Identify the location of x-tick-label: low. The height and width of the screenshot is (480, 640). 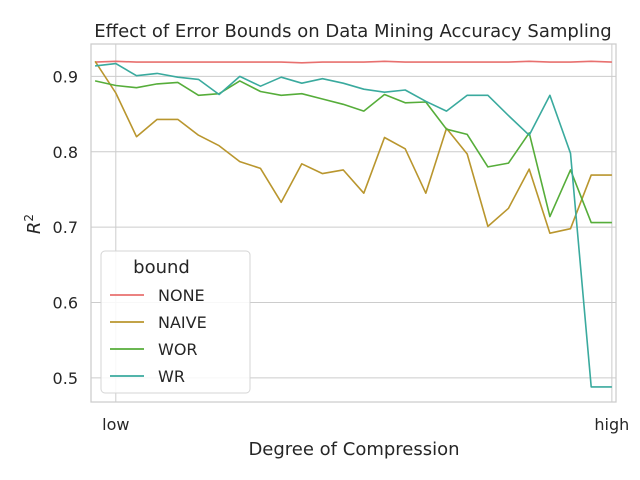
(115, 424).